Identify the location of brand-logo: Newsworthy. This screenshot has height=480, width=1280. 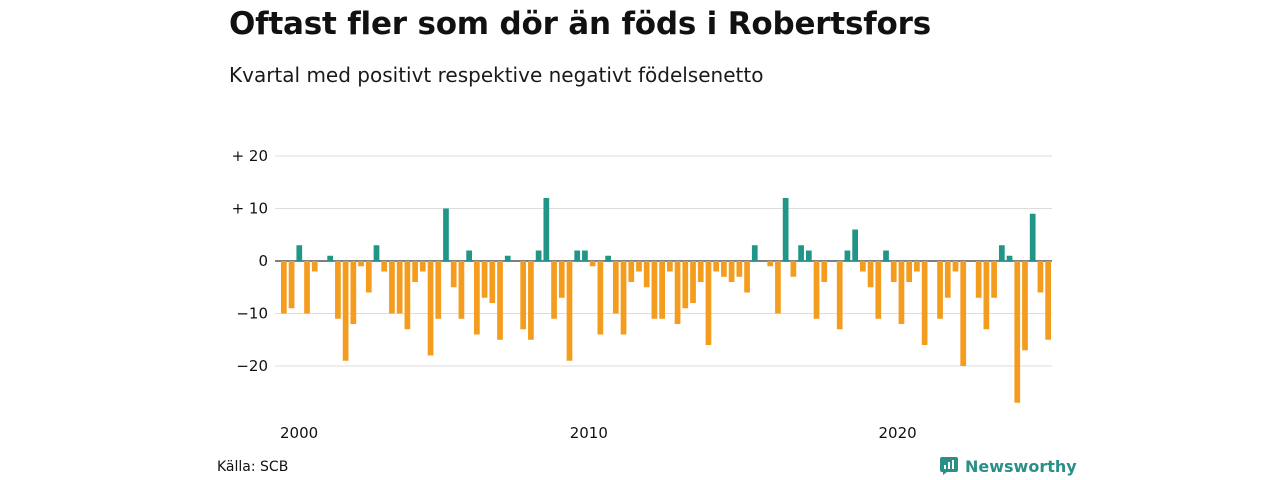
(1008, 466).